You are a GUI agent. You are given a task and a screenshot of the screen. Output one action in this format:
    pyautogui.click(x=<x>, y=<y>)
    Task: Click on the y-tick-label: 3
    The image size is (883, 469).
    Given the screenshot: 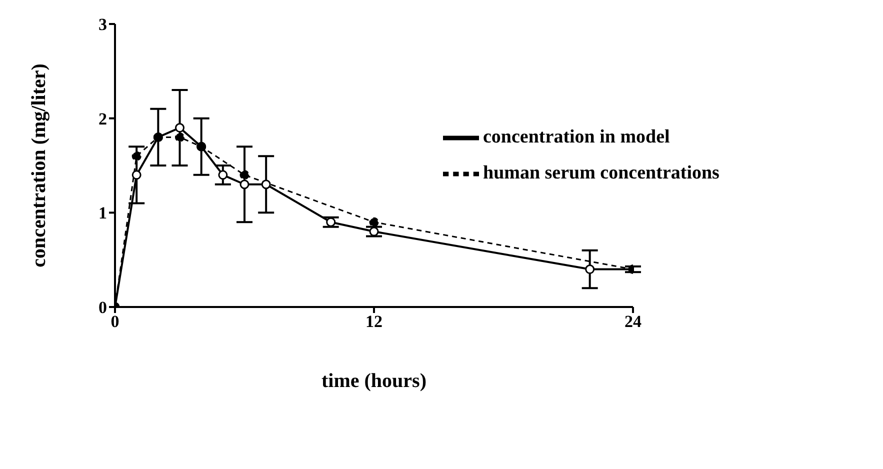 What is the action you would take?
    pyautogui.click(x=102, y=24)
    